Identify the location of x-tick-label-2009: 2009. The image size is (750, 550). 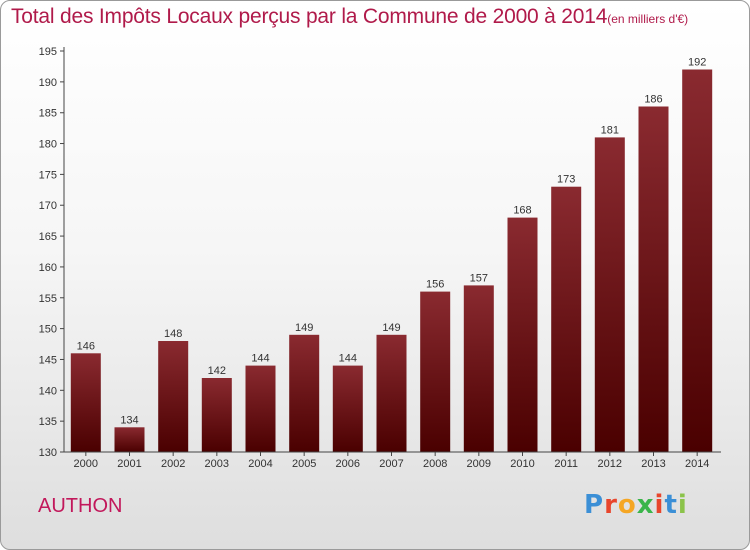
(479, 464).